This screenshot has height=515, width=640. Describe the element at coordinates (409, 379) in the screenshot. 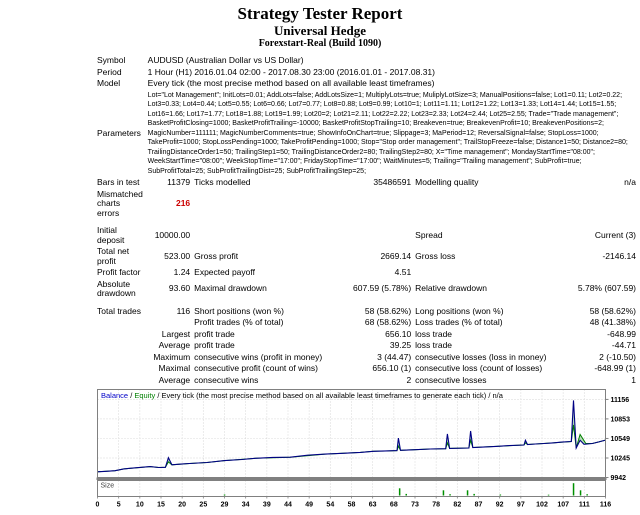

I see `stat-value: 2` at that location.